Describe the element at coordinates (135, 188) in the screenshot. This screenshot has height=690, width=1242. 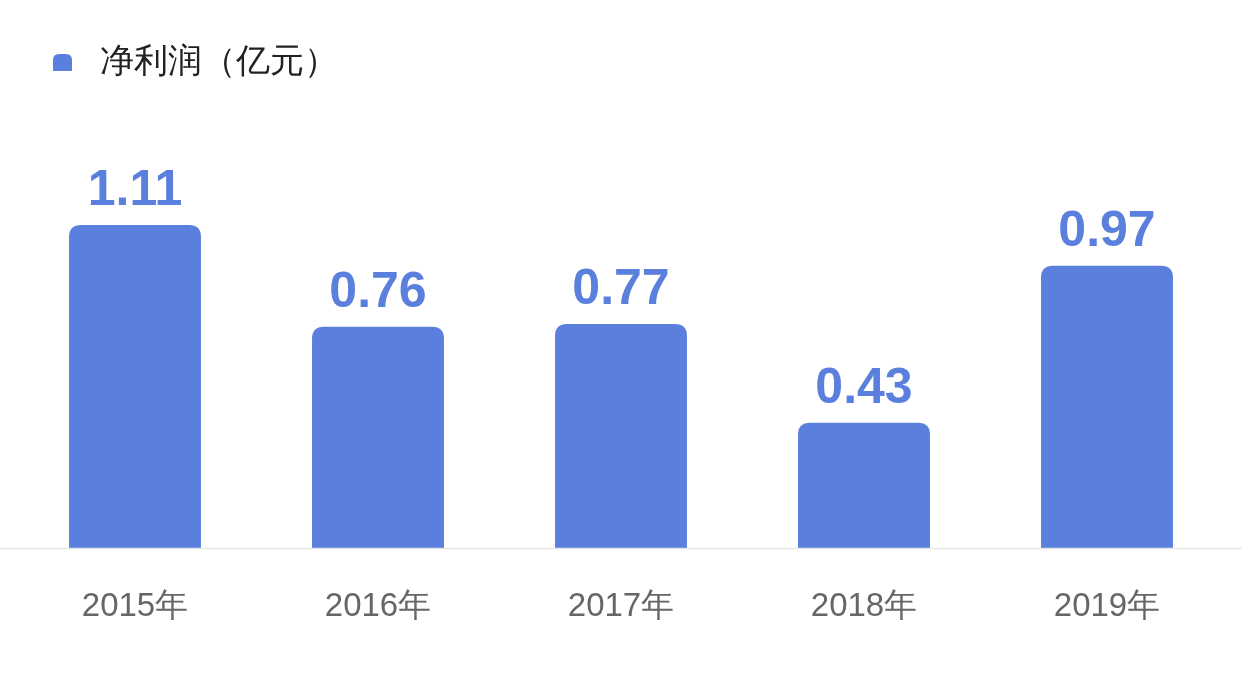
I see `data-label: 1.11` at that location.